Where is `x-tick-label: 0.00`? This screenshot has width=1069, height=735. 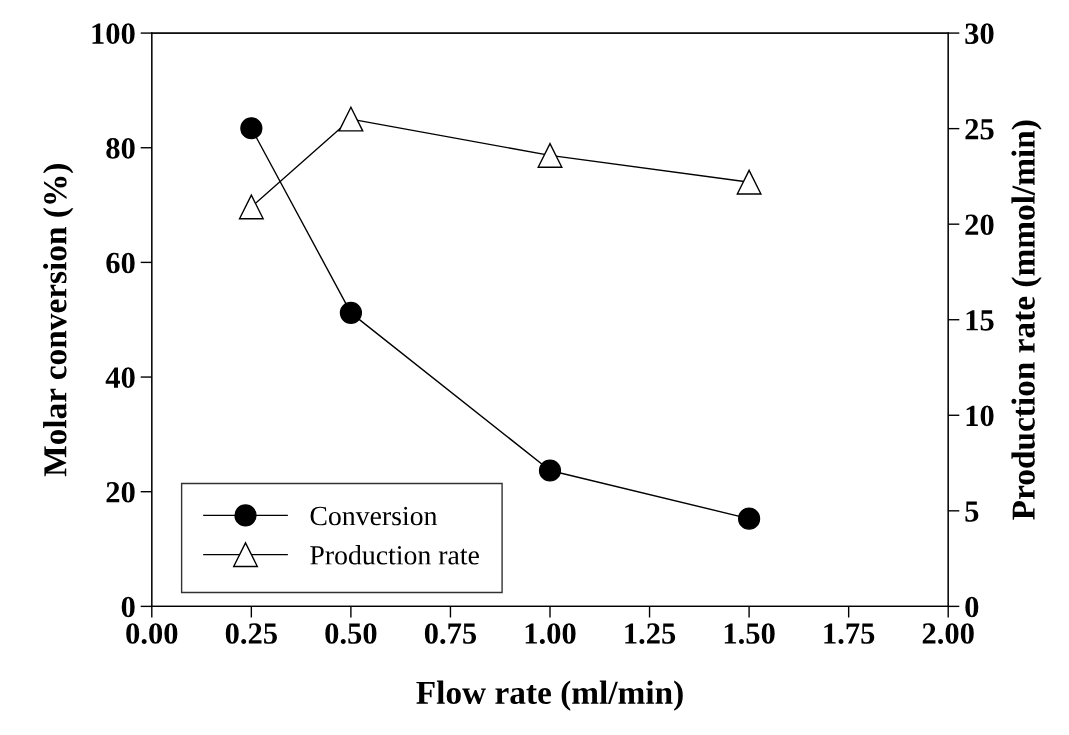 x-tick-label: 0.00 is located at coordinates (152, 633).